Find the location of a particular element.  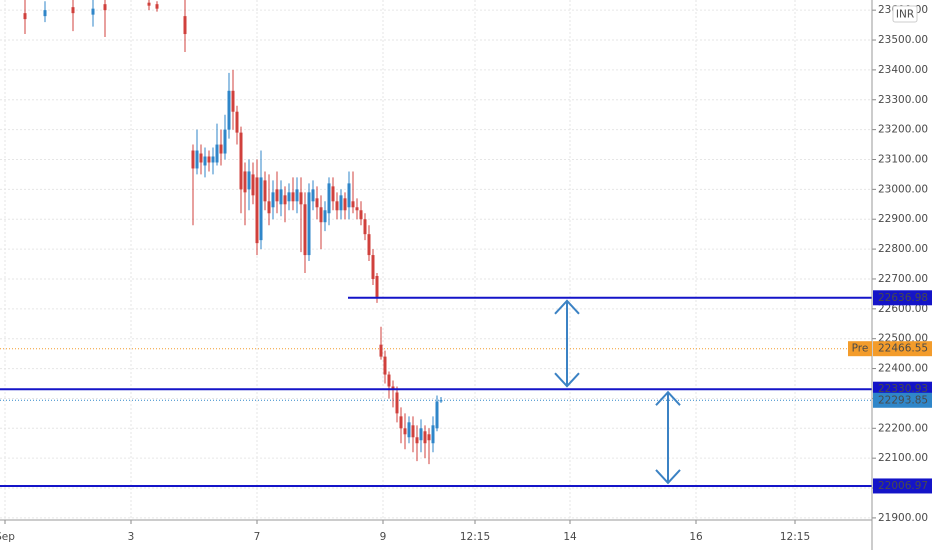

x-tick-label: 14 is located at coordinates (570, 537).